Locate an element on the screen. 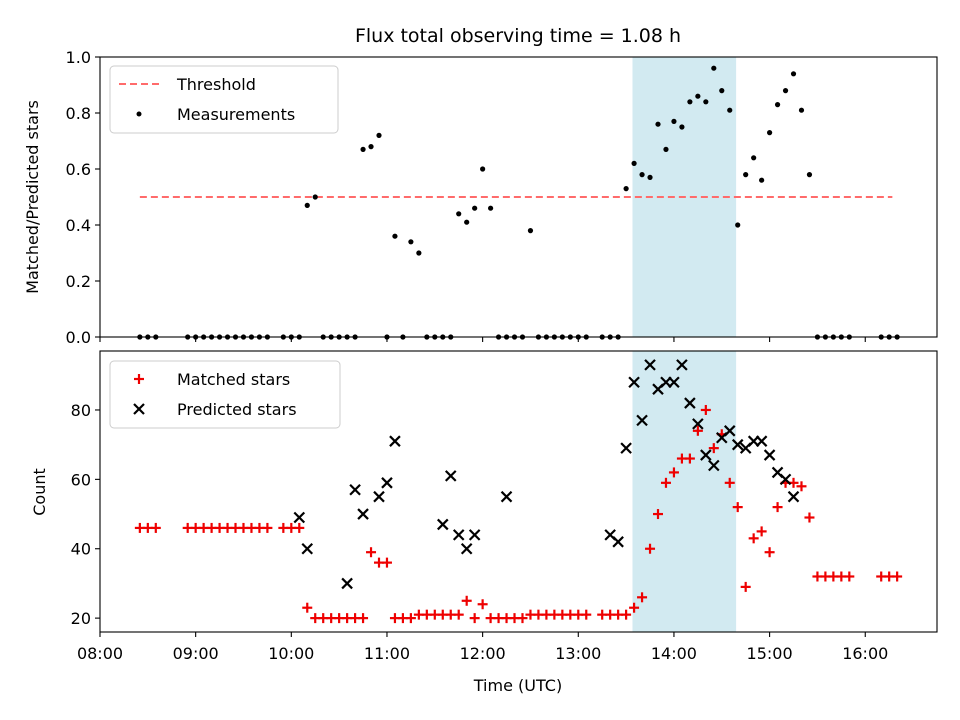  legend-predicted-swatch is located at coordinates (139, 409).